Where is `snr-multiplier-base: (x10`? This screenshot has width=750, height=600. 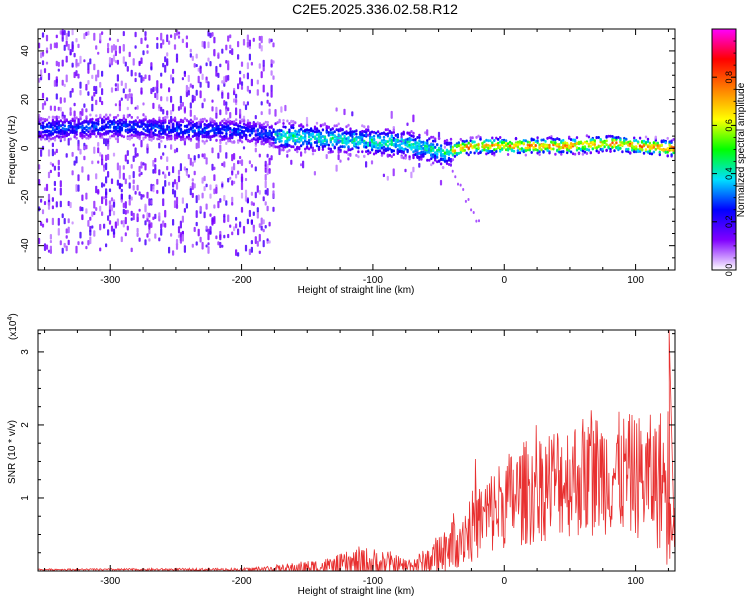
snr-multiplier-base: (x10 is located at coordinates (13, 330).